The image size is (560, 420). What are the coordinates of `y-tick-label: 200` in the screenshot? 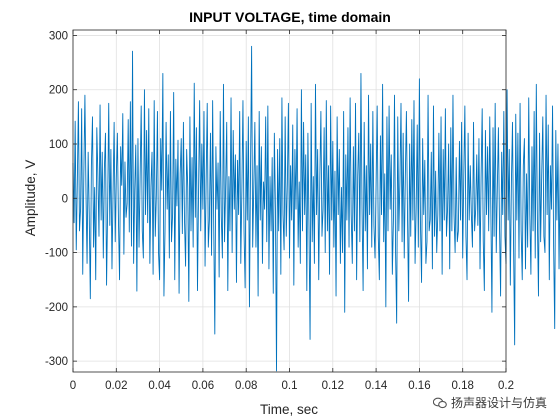 It's located at (58, 91).